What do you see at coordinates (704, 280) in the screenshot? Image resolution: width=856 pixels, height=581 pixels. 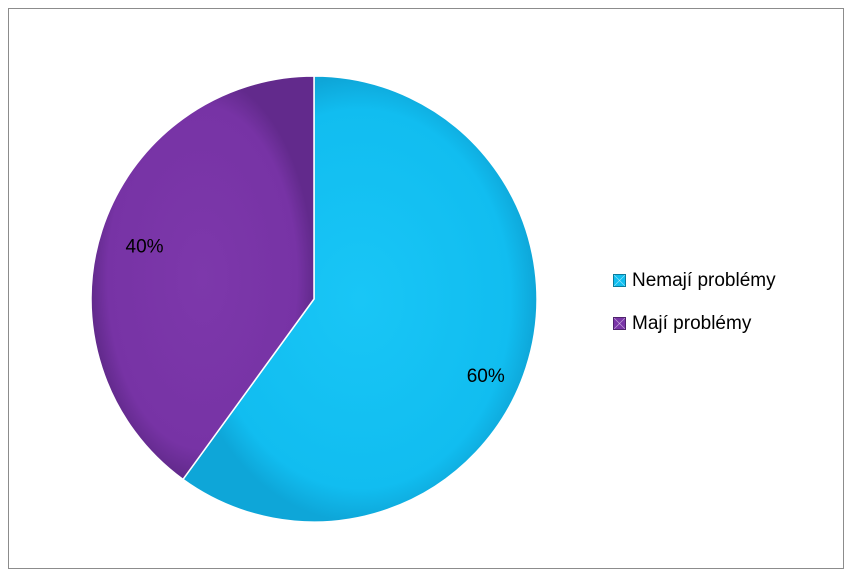 I see `legend-label: Nemají problémy` at bounding box center [704, 280].